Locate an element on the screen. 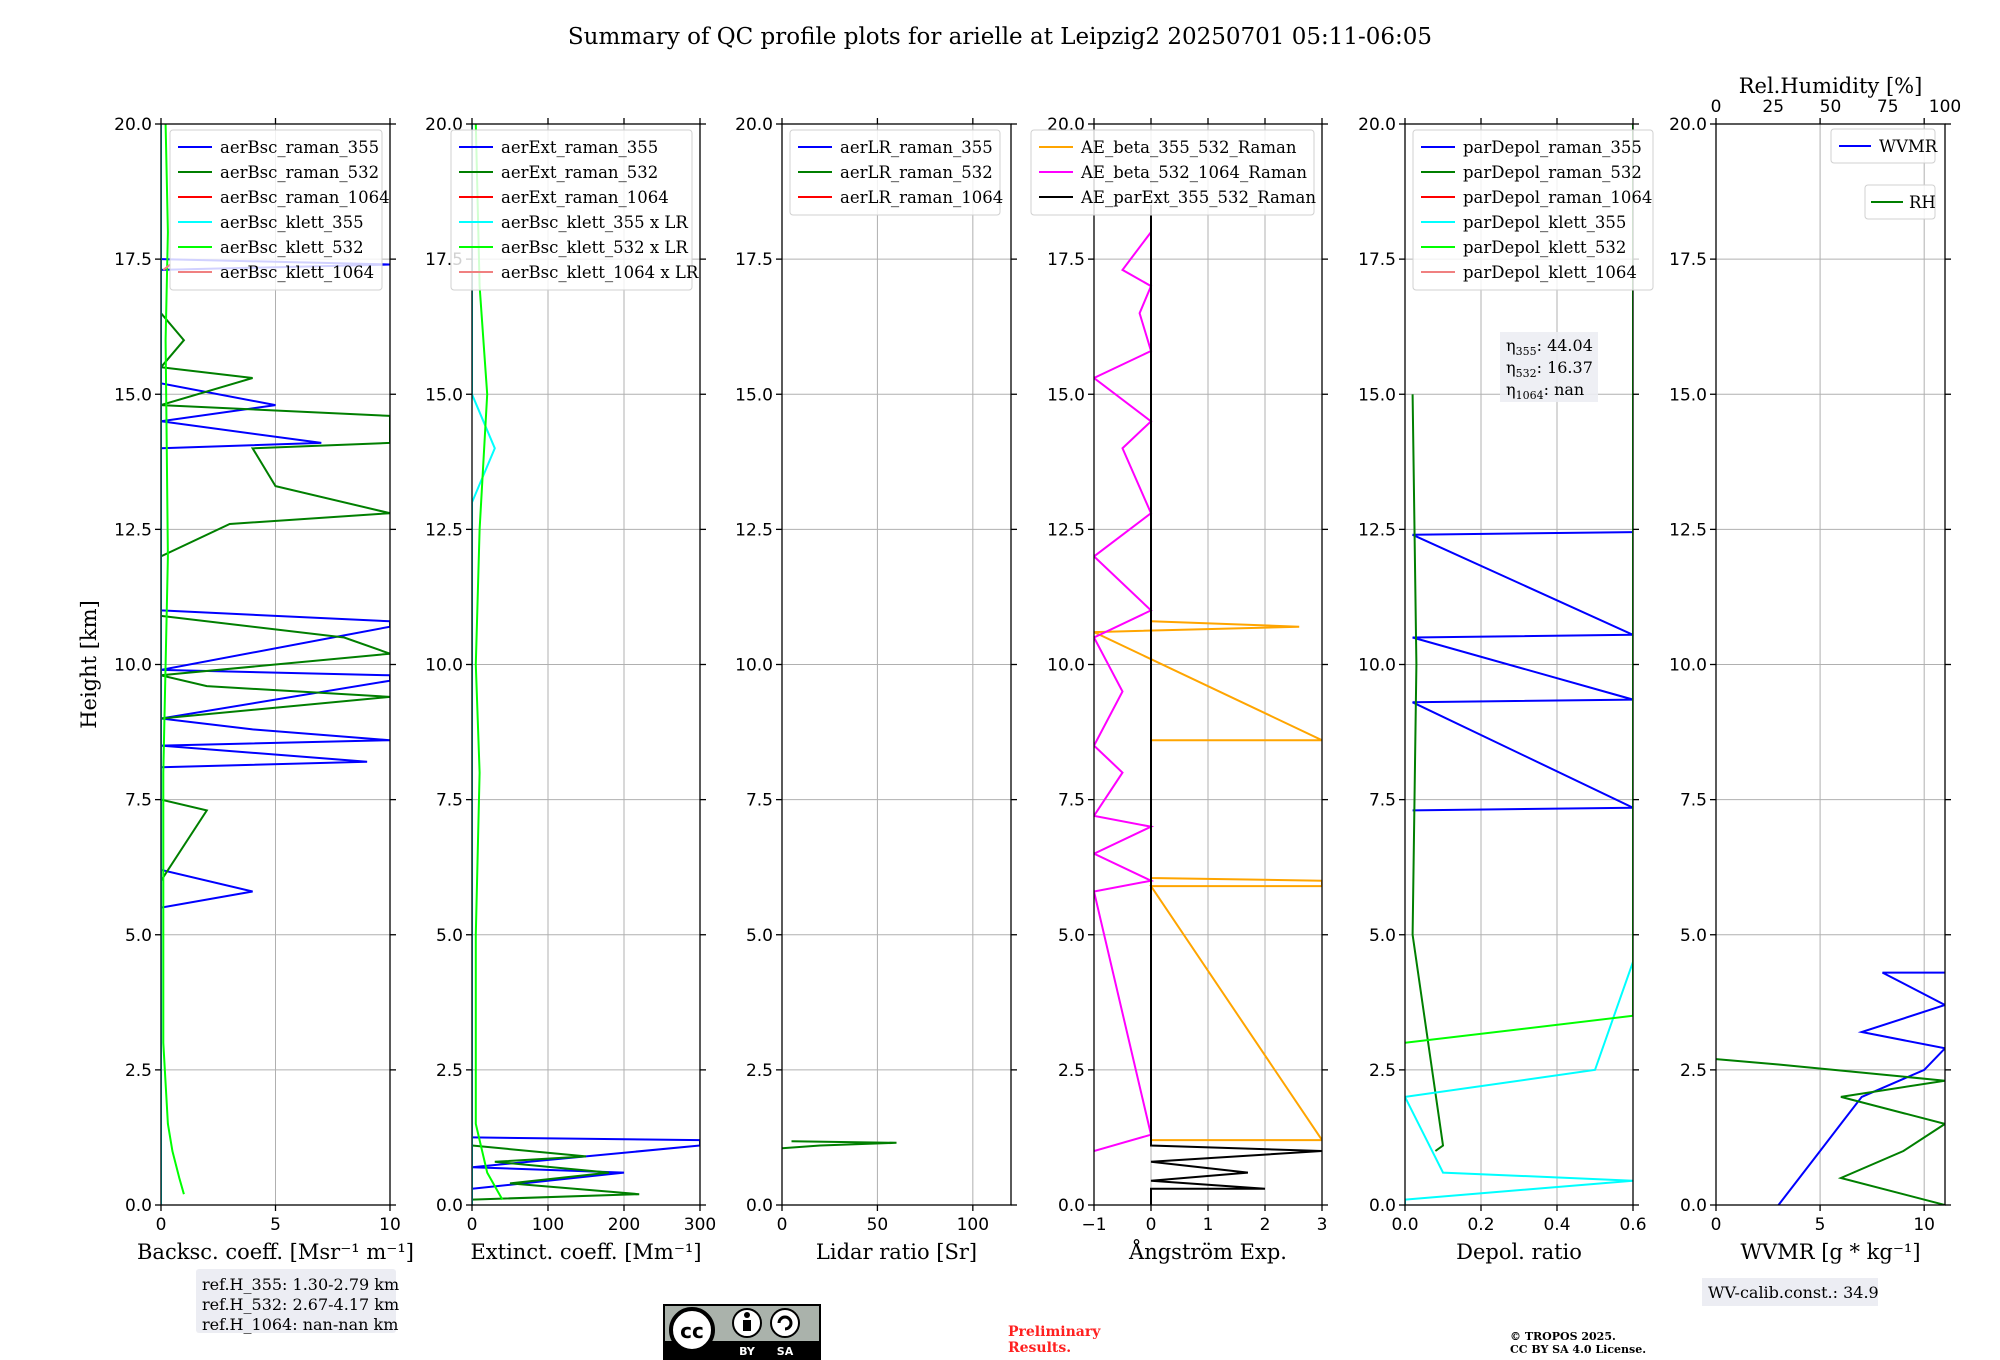 This screenshot has height=1360, width=2000. legend-label: aerBsc_raman_1064 is located at coordinates (305, 197).